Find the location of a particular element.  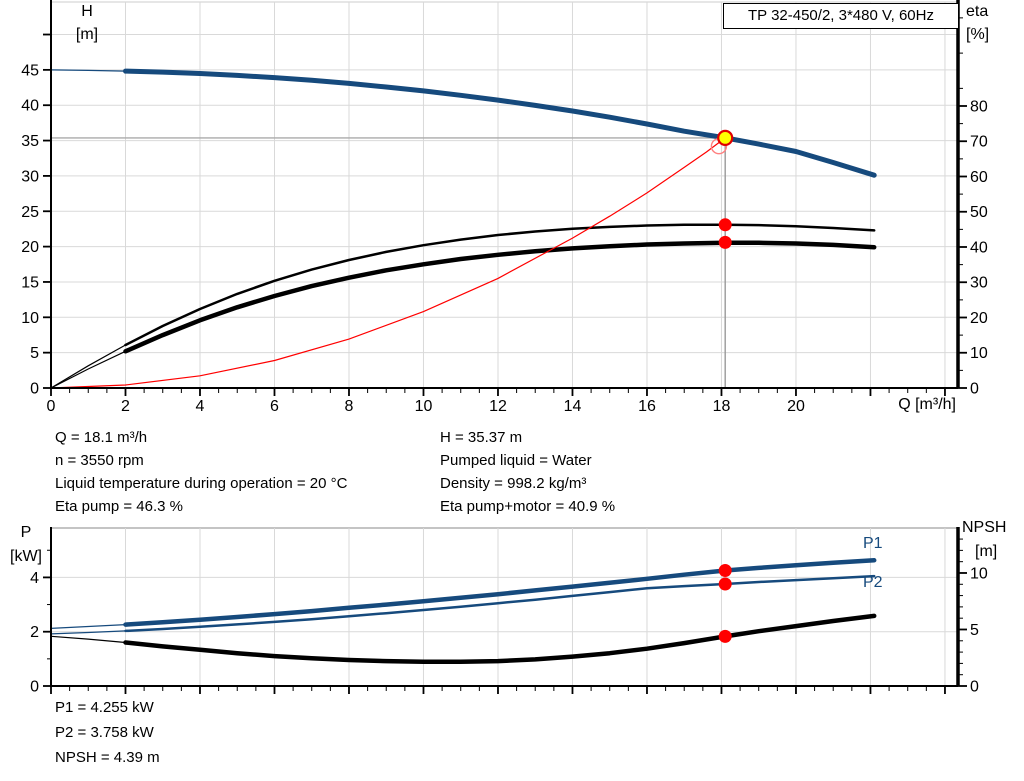

tick-label: 80 is located at coordinates (979, 106).